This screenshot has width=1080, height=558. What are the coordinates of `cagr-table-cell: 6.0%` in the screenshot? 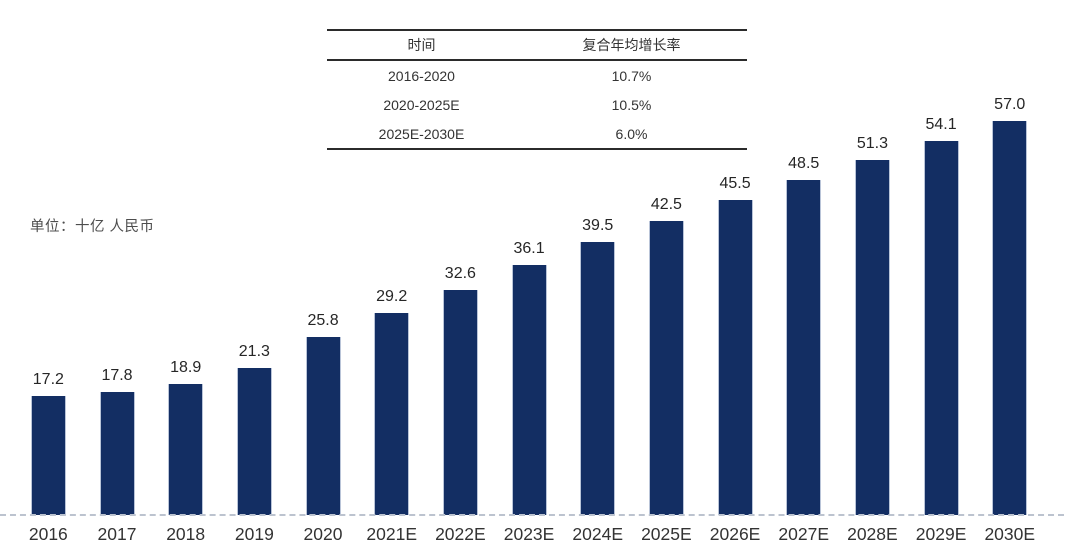 It's located at (631, 133).